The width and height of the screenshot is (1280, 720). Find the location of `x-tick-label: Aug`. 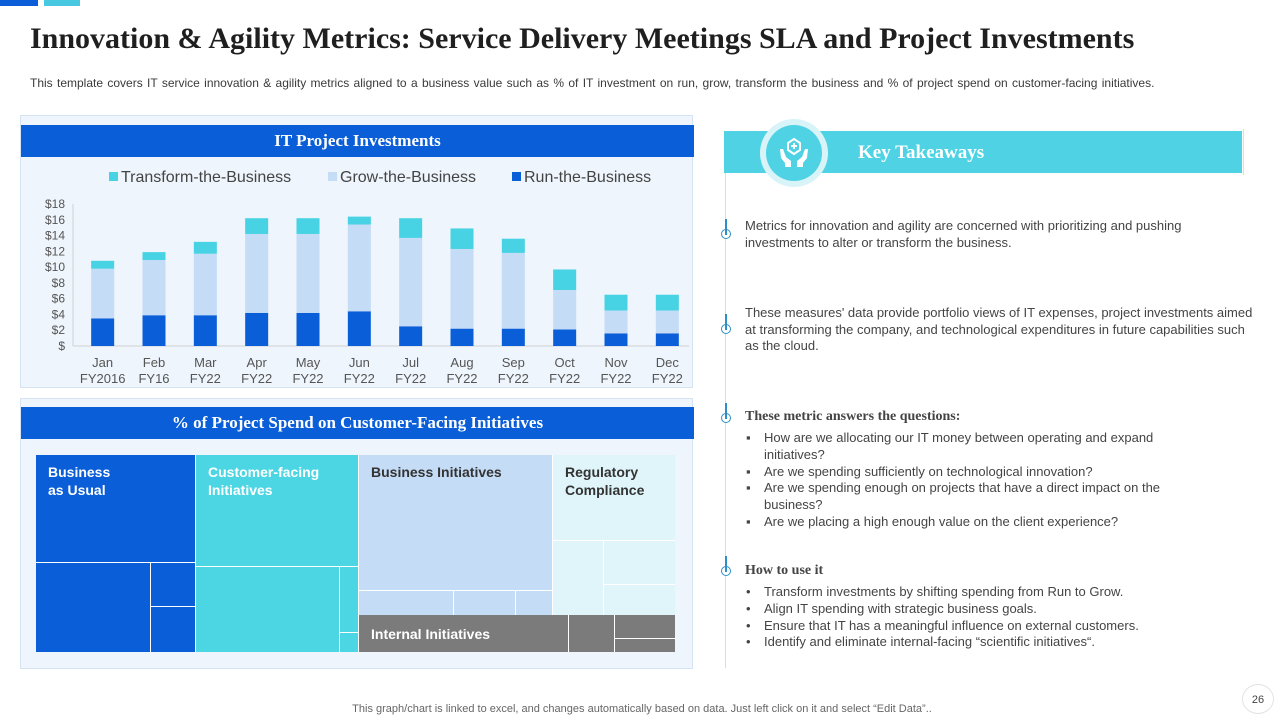

x-tick-label: Aug is located at coordinates (461, 362).